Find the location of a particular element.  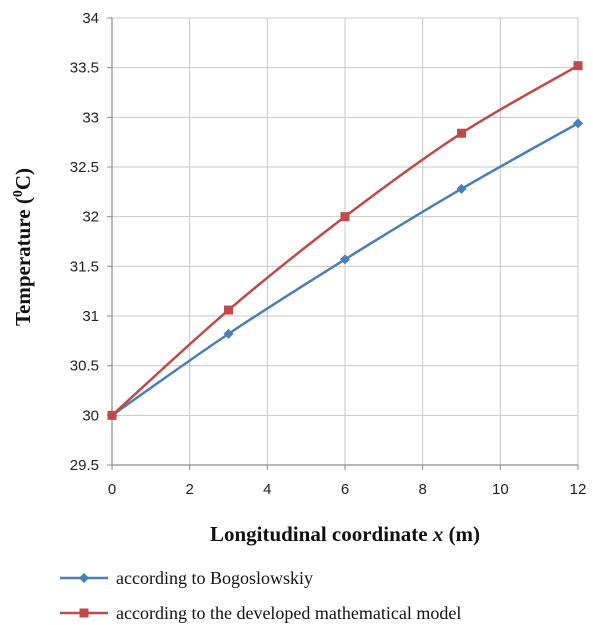

y-tick-label: 32.5 is located at coordinates (84, 167).